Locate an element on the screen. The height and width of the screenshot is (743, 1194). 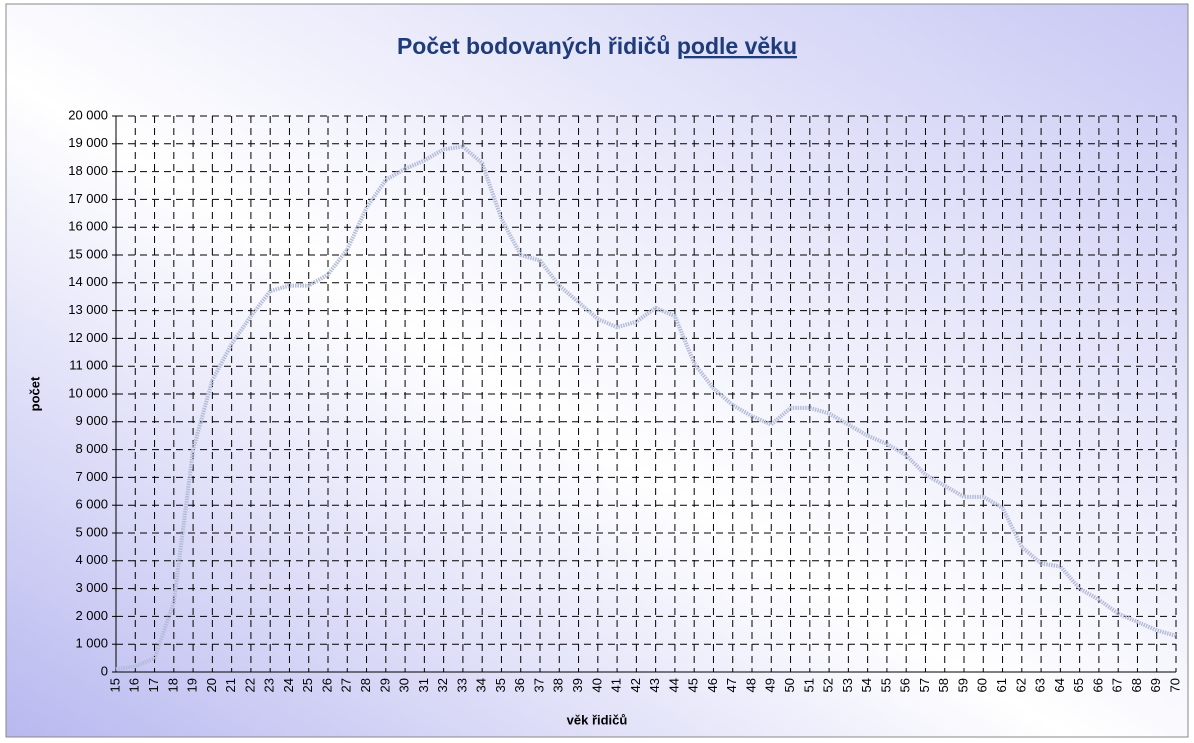
y-tick-label: 9 000 is located at coordinates (91, 420).